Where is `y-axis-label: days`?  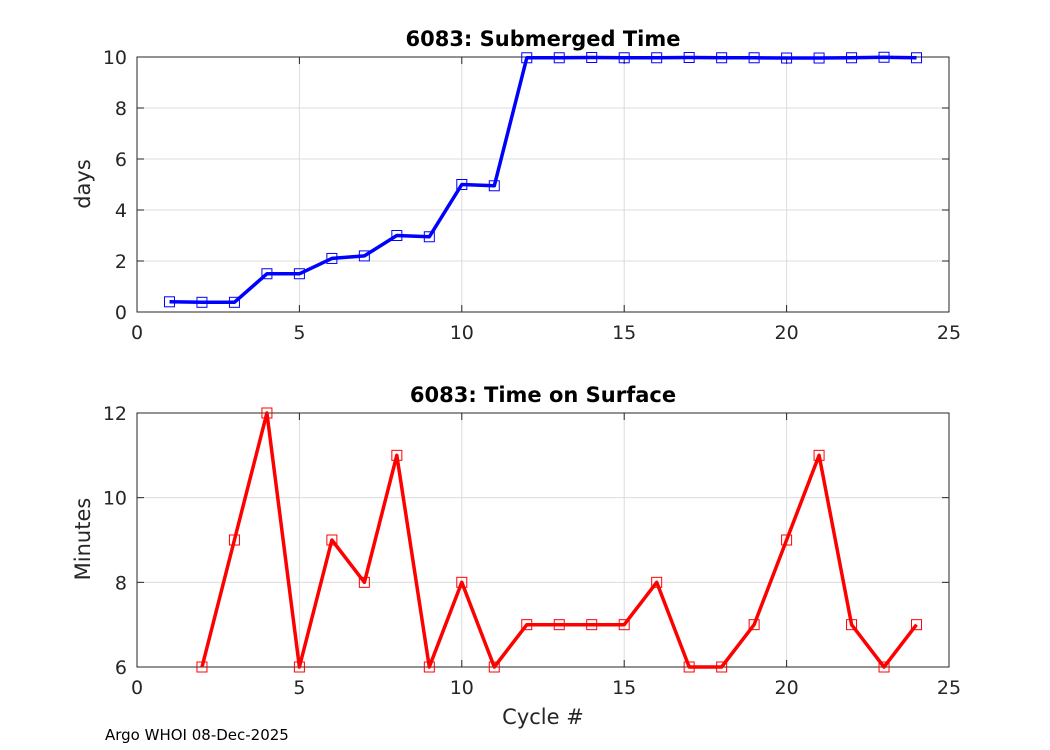
y-axis-label: days is located at coordinates (83, 184).